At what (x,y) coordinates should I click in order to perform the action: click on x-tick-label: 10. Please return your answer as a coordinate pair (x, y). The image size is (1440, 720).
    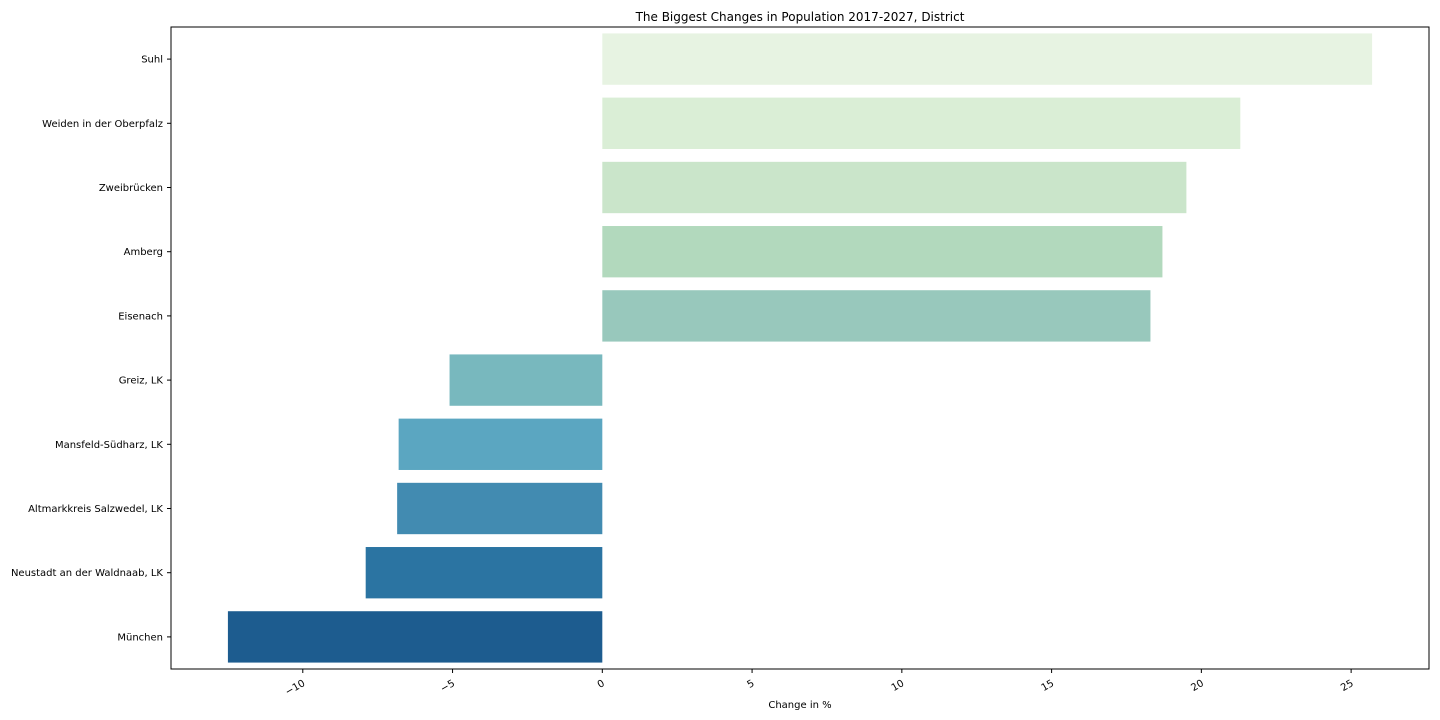
    Looking at the image, I should click on (898, 686).